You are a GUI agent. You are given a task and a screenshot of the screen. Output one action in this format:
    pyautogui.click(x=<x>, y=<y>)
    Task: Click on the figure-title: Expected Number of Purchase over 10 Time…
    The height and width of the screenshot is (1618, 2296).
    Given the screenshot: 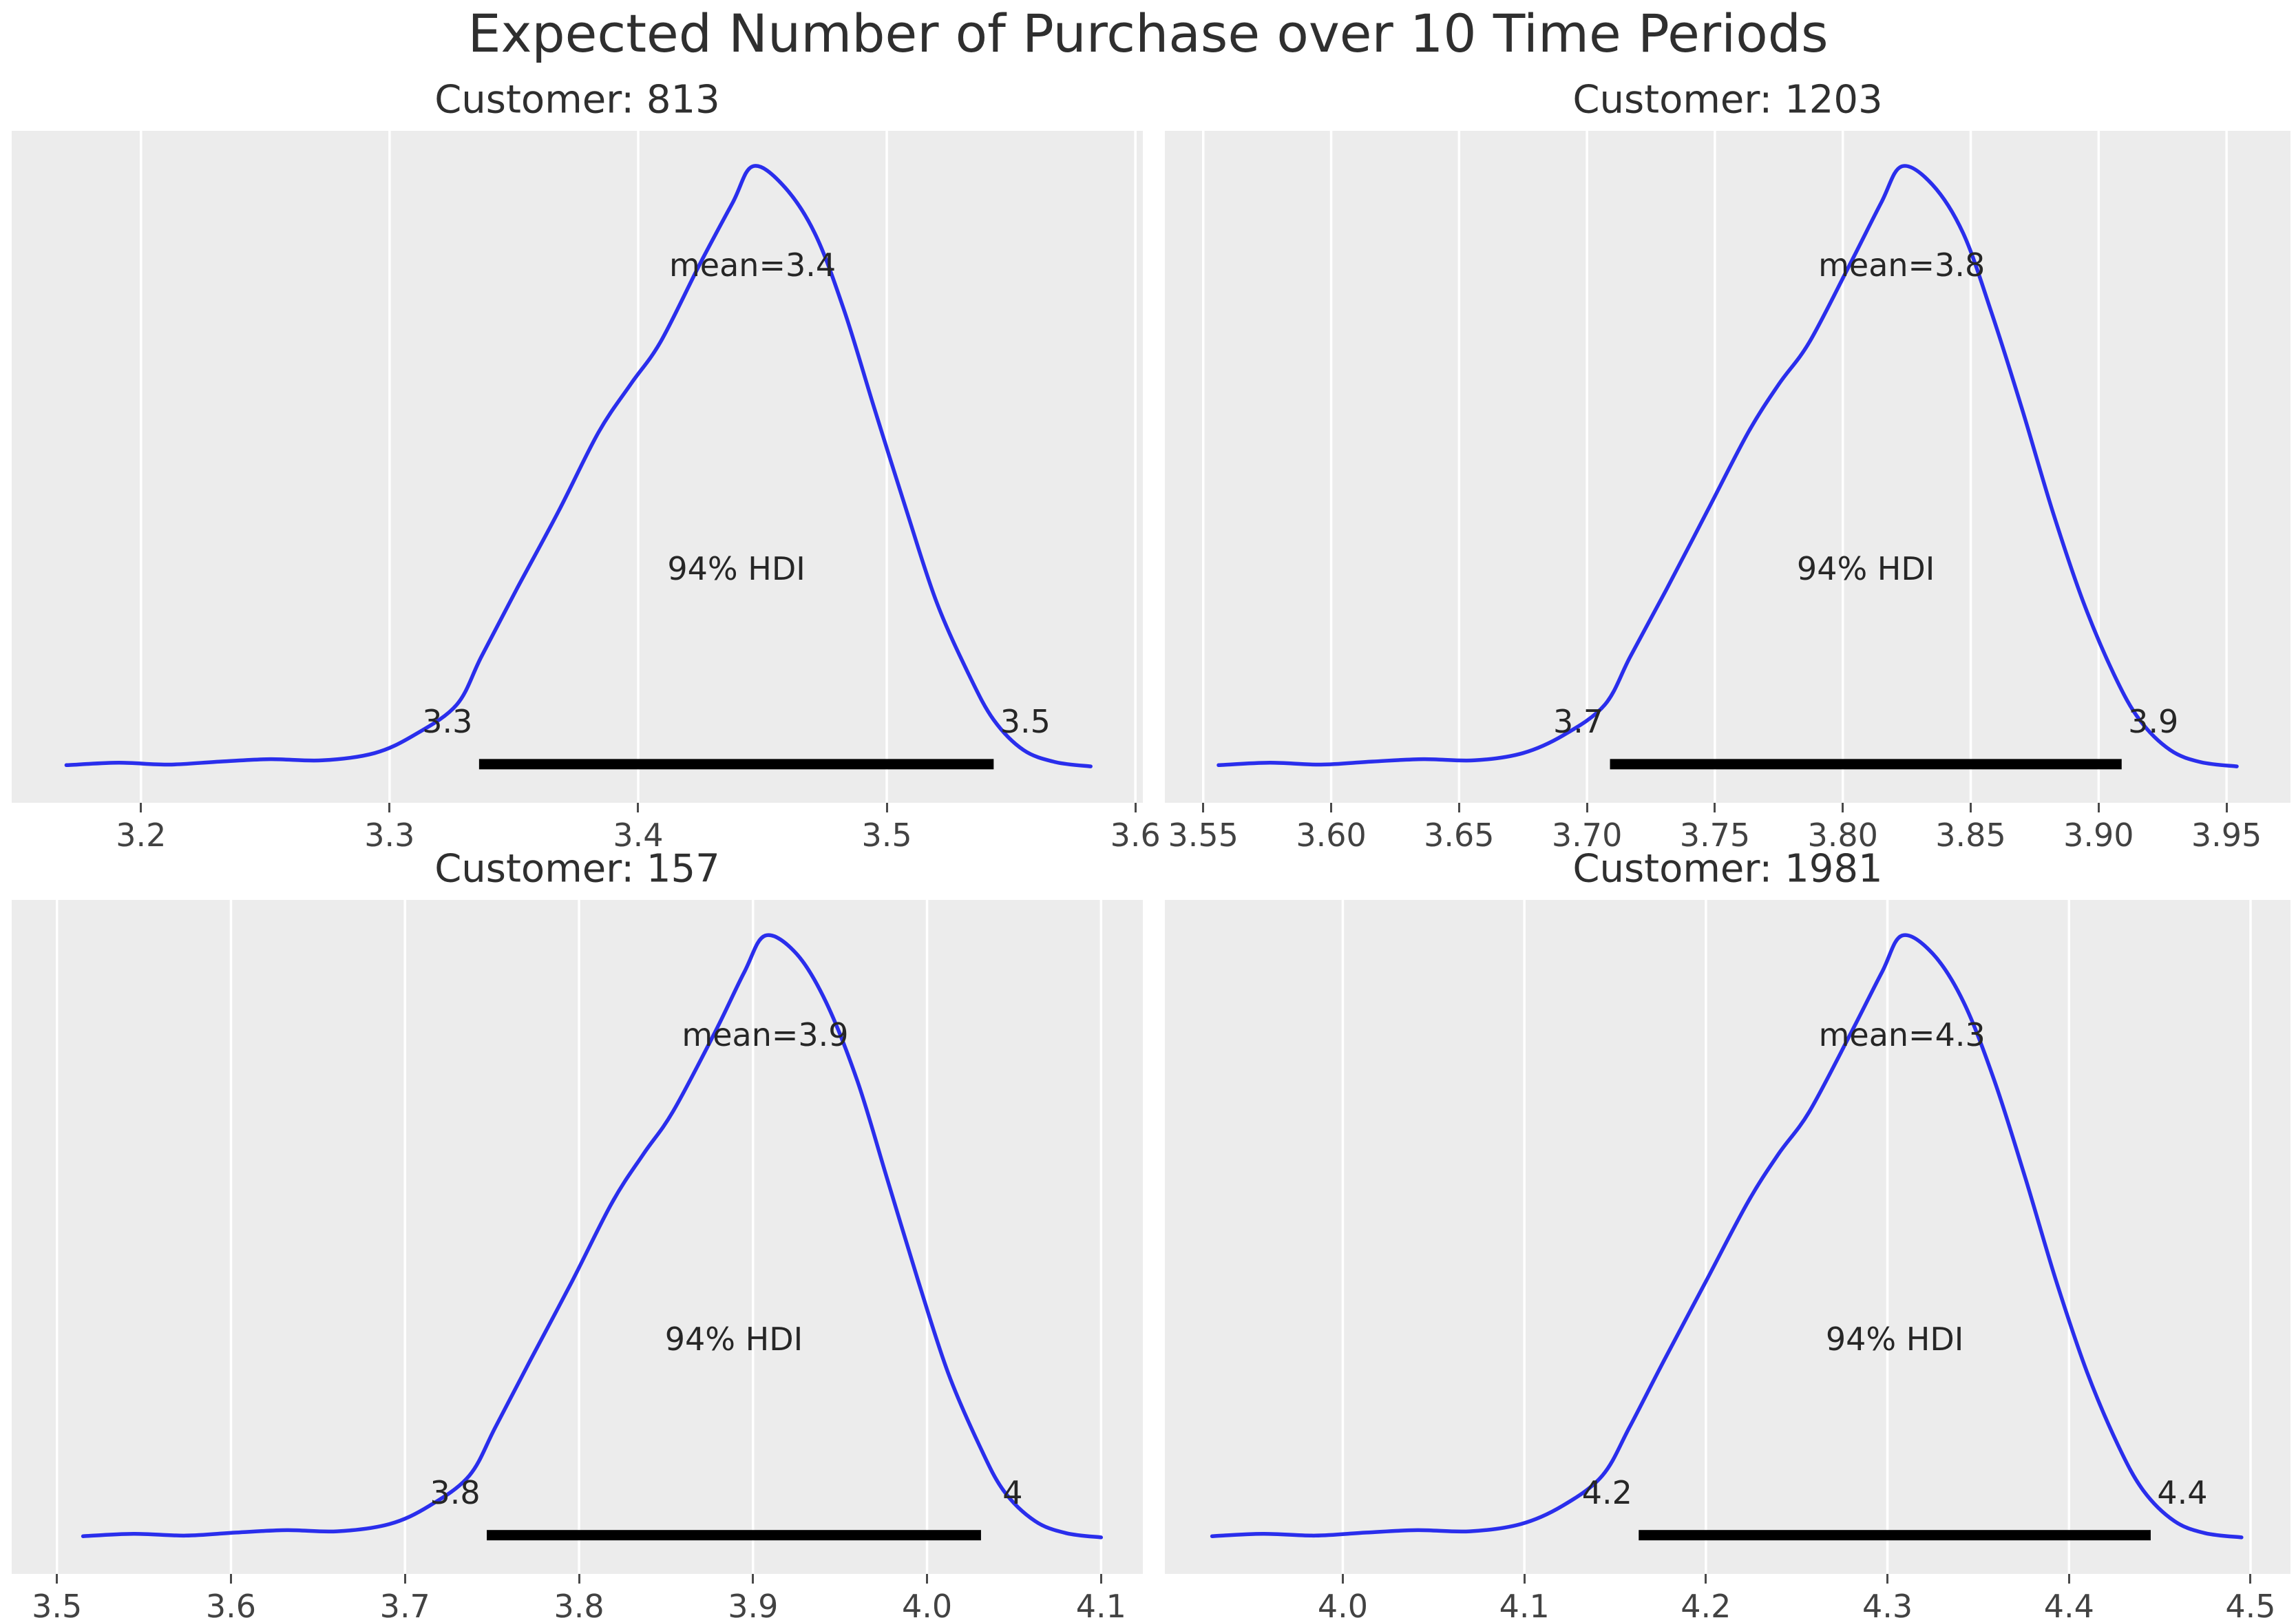 What is the action you would take?
    pyautogui.click(x=1148, y=33)
    